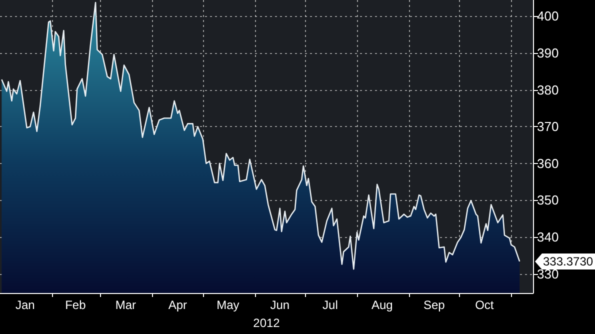  What do you see at coordinates (548, 90) in the screenshot?
I see `y-tick-label: 380` at bounding box center [548, 90].